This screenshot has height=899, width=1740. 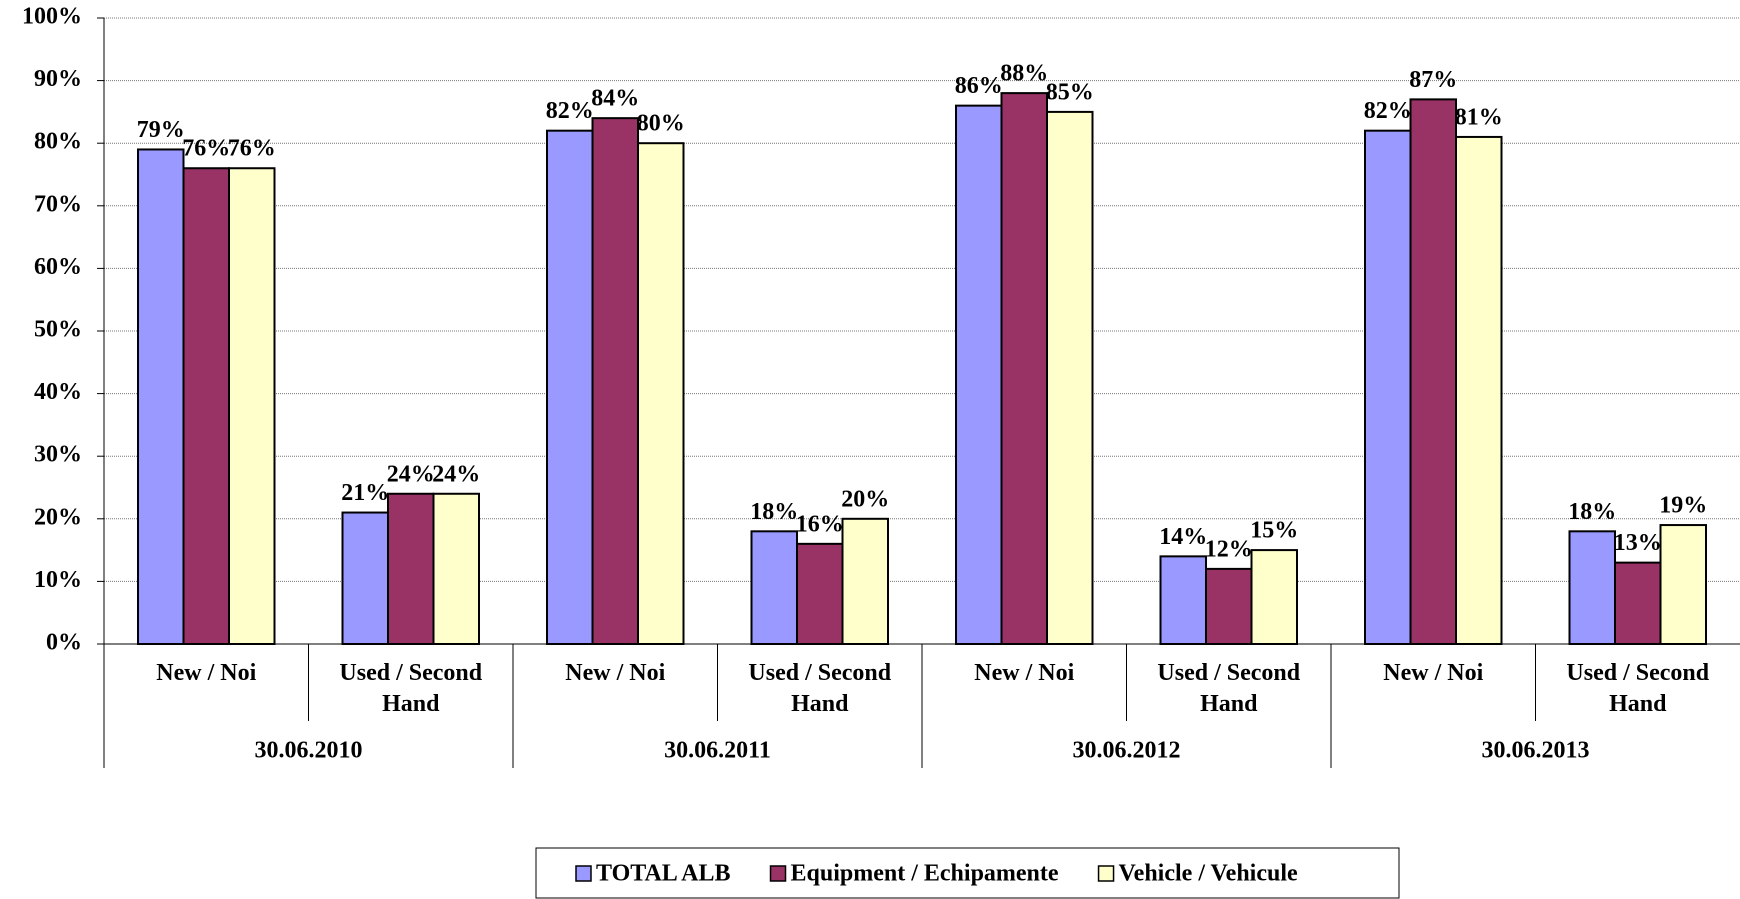 I want to click on legend-label: Vehicle / Vehicule, so click(x=1208, y=874).